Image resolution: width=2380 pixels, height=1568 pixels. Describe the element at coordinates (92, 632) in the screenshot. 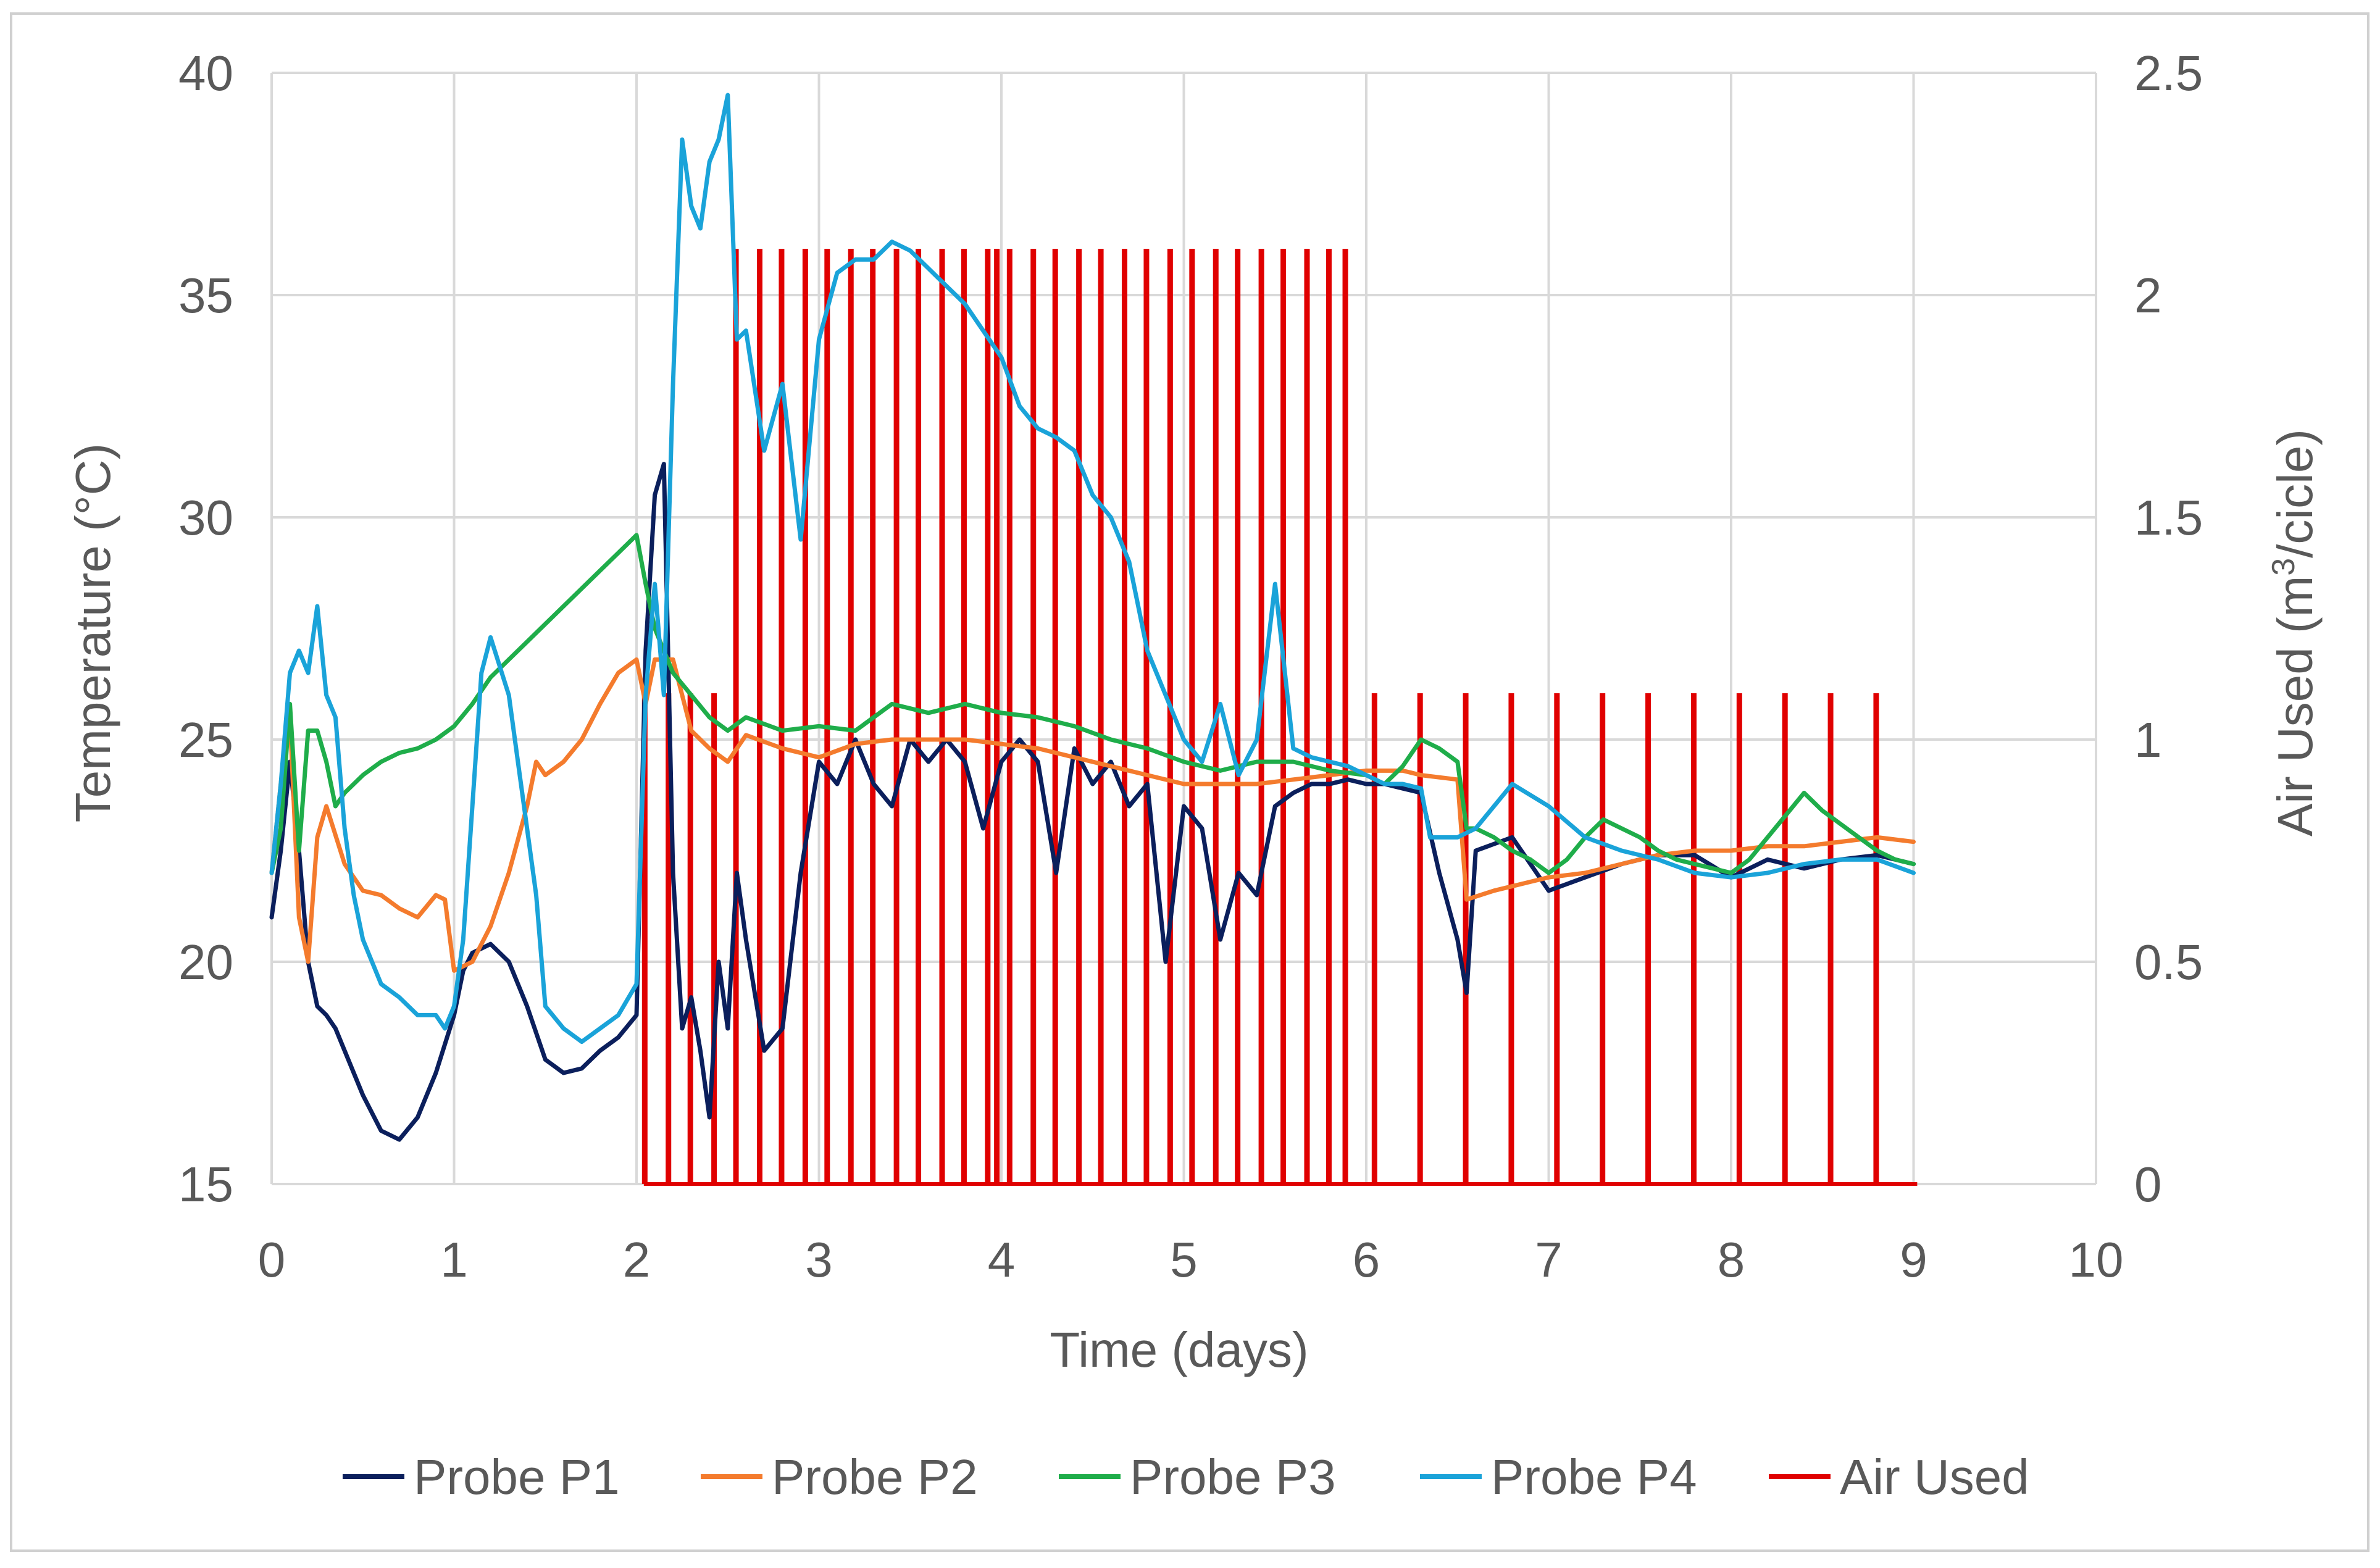

I see `y-axis-title: Temperature (°C)` at that location.